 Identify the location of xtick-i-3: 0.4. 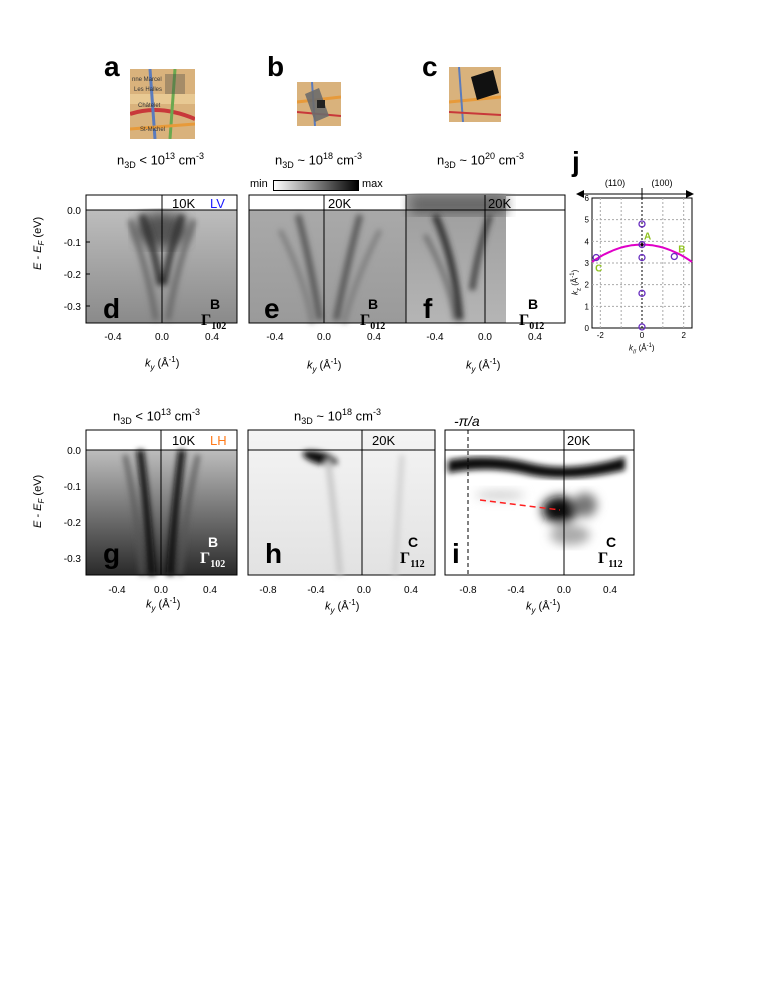
(610, 590).